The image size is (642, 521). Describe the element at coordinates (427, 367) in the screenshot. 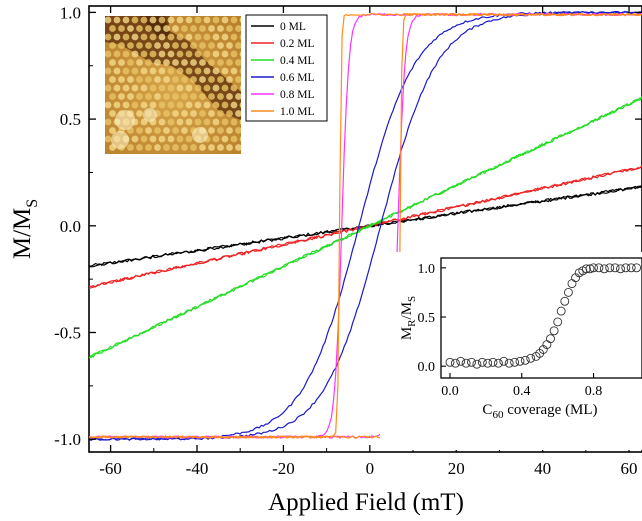

I see `inset-y-tick-label: 0.0` at that location.